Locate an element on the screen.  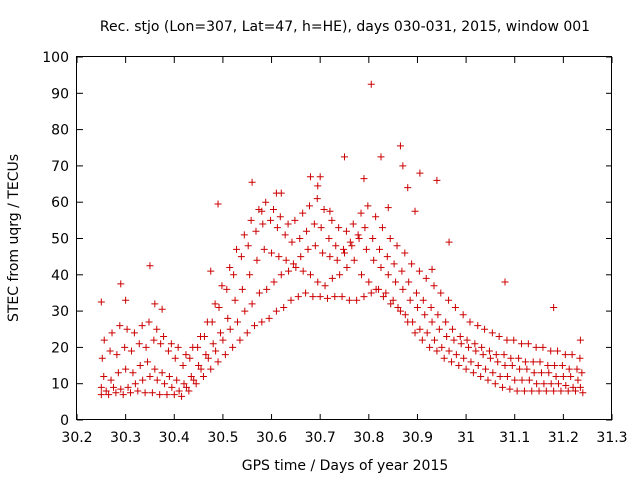
y-tick-label: 80 is located at coordinates (60, 131).